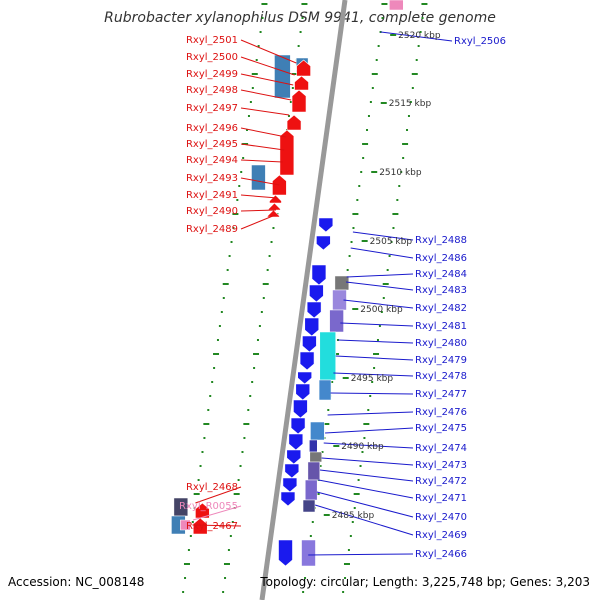 This screenshot has height=600, width=600. I want to click on gene-label-left: Rxyl_2496, so click(212, 128).